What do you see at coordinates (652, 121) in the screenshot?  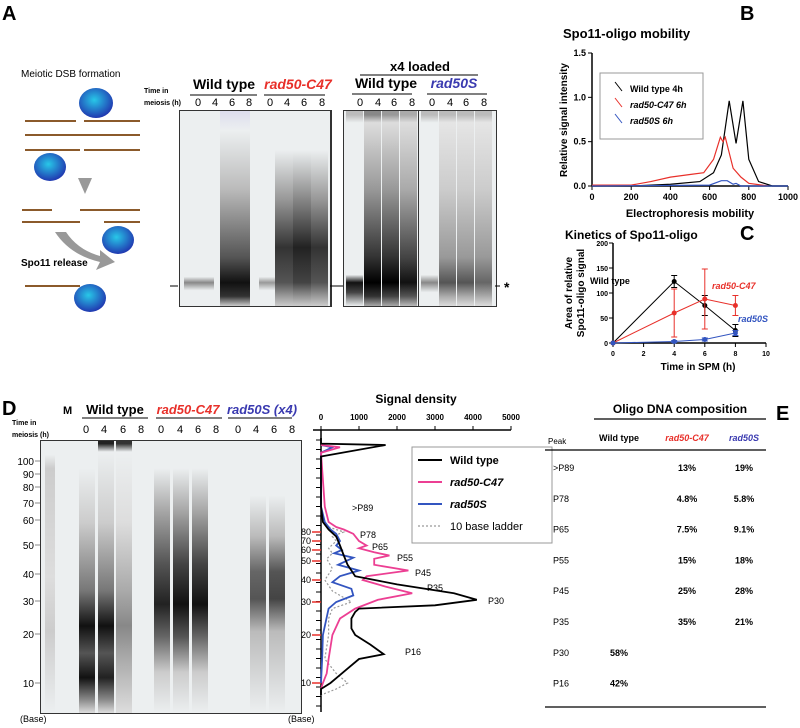 I see `legend-label: rad50S 6h` at bounding box center [652, 121].